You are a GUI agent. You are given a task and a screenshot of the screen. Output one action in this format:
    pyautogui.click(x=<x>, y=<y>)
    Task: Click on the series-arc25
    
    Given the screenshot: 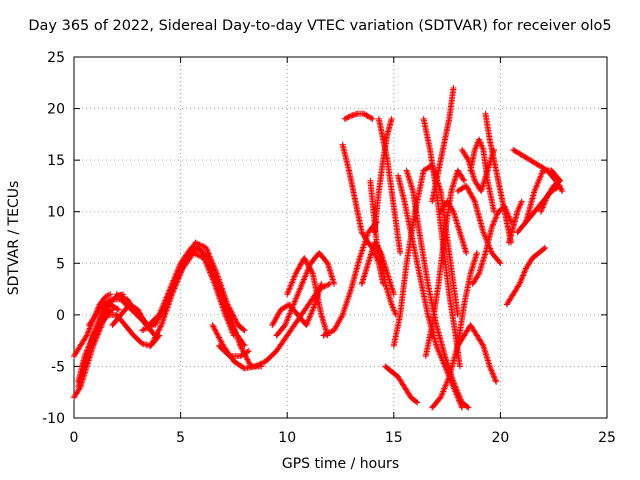 What is the action you would take?
    pyautogui.click(x=430, y=291)
    